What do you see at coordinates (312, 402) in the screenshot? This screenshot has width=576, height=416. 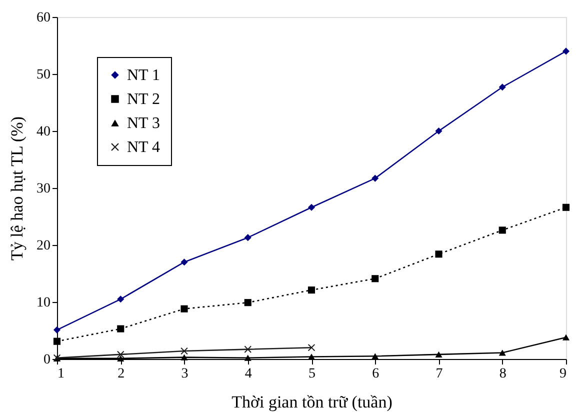 I see `x-axis-title: Thời gian tồn trữ (tuần)` at bounding box center [312, 402].